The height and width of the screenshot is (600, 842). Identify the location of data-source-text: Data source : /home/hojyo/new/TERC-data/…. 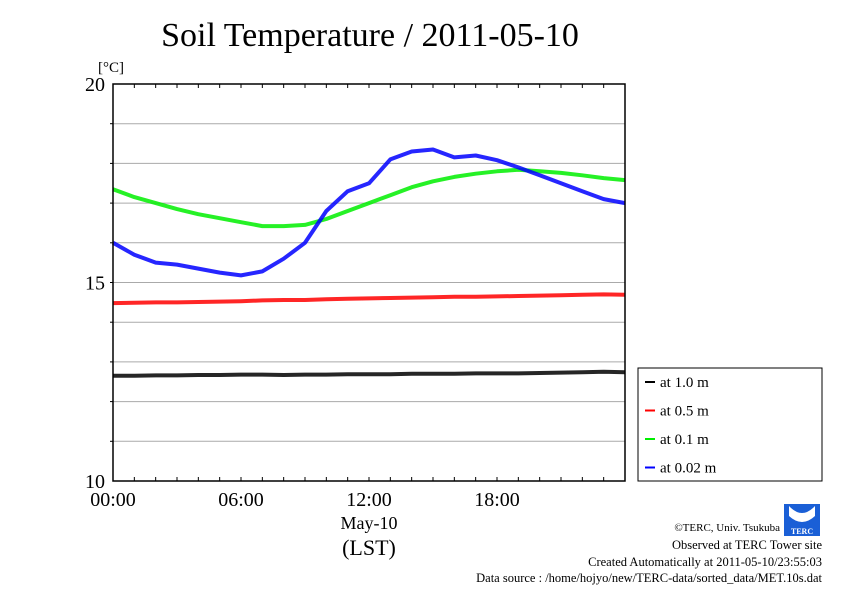
(649, 578).